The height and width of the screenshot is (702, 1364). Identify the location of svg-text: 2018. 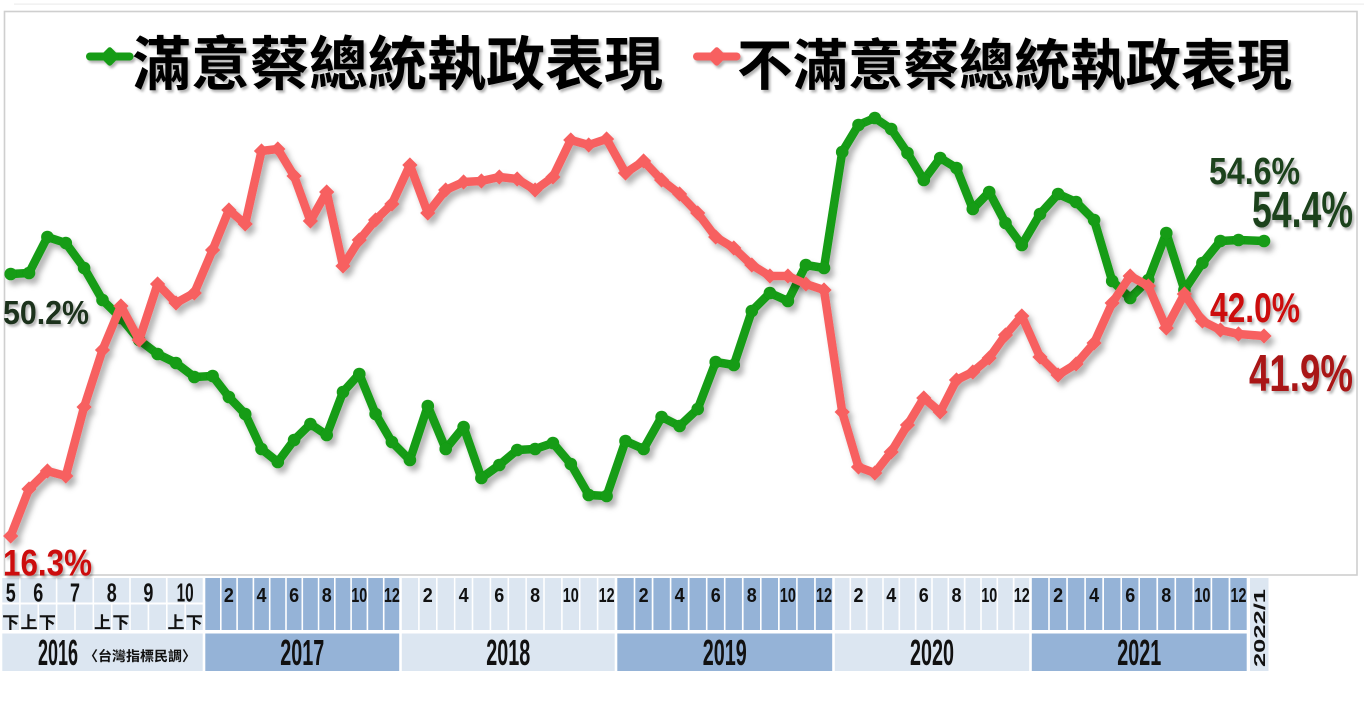
(508, 652).